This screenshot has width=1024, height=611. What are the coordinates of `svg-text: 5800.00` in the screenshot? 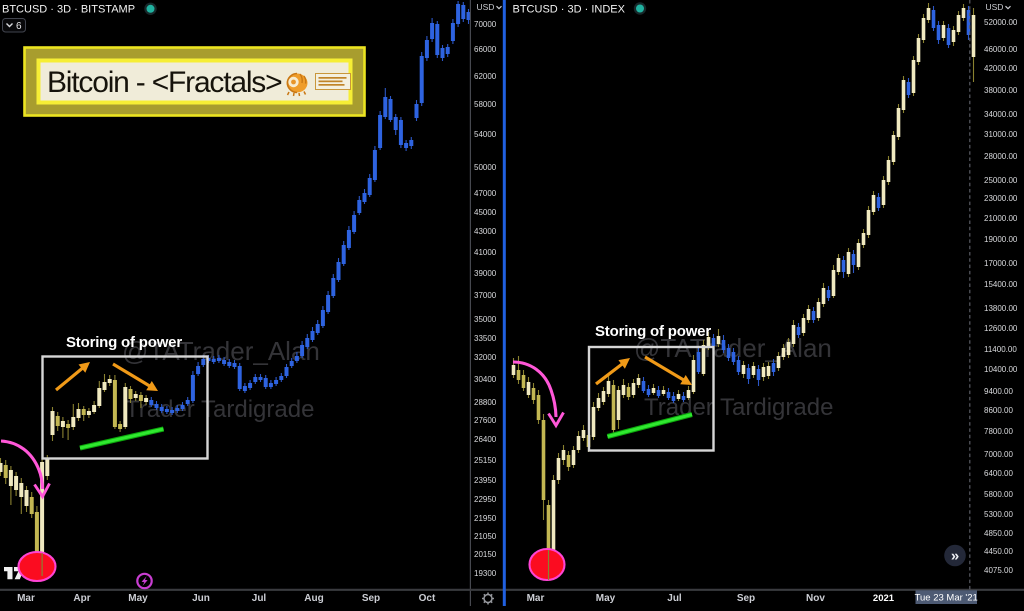 It's located at (998, 494).